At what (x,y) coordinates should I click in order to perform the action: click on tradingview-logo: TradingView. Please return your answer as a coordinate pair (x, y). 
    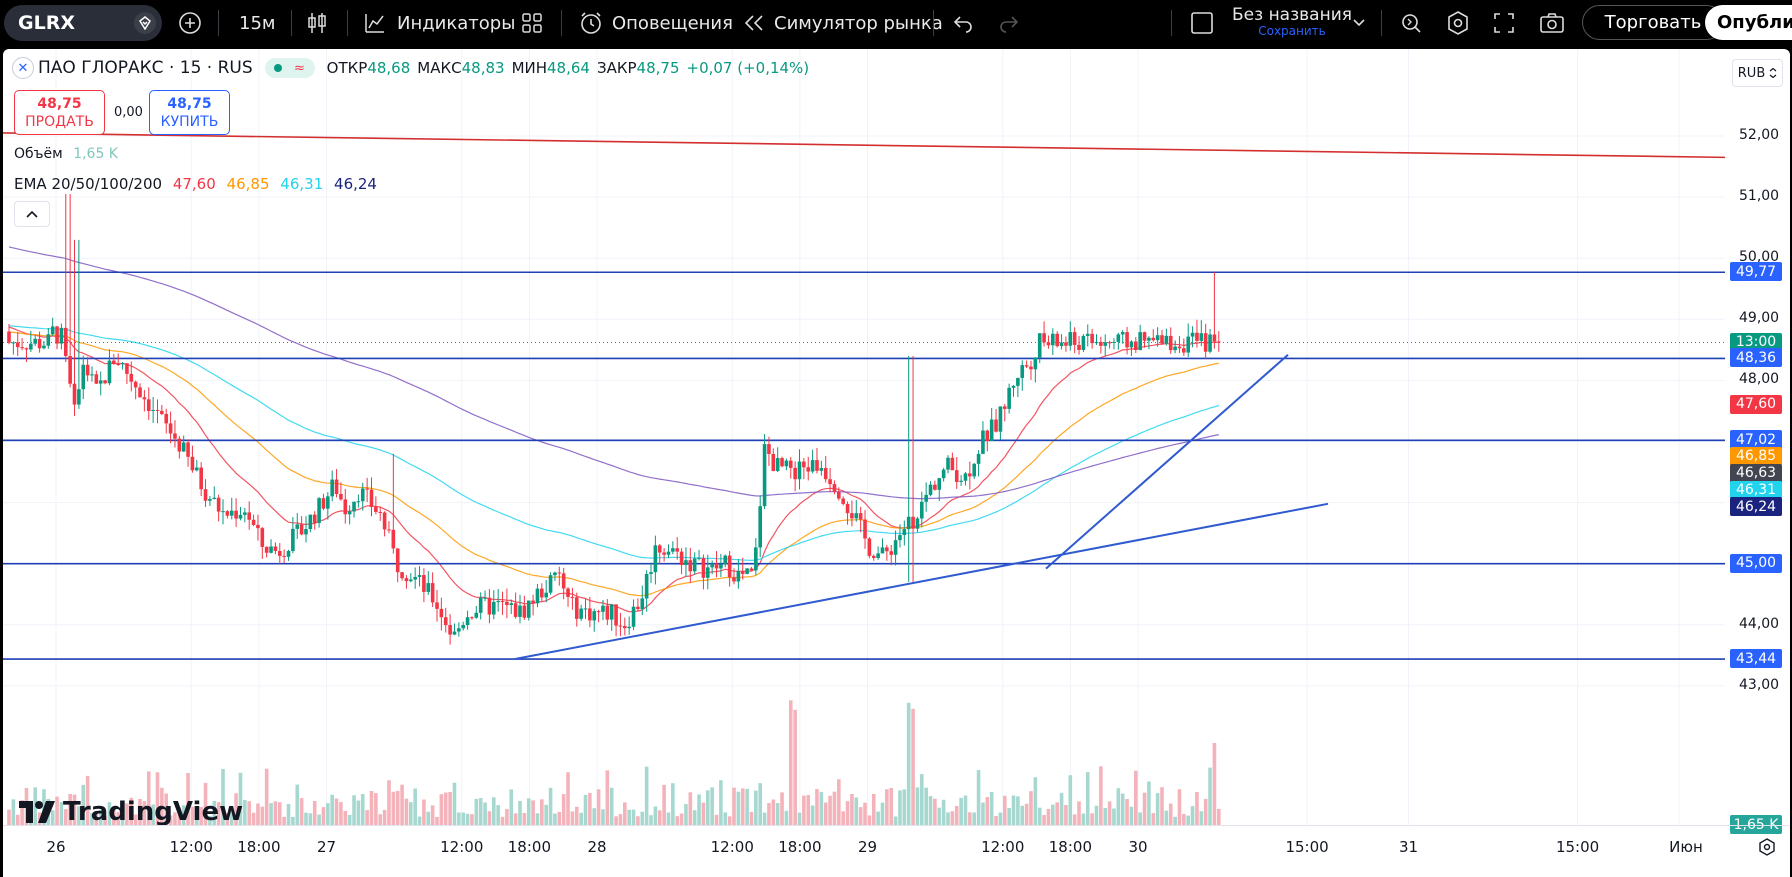
    Looking at the image, I should click on (131, 812).